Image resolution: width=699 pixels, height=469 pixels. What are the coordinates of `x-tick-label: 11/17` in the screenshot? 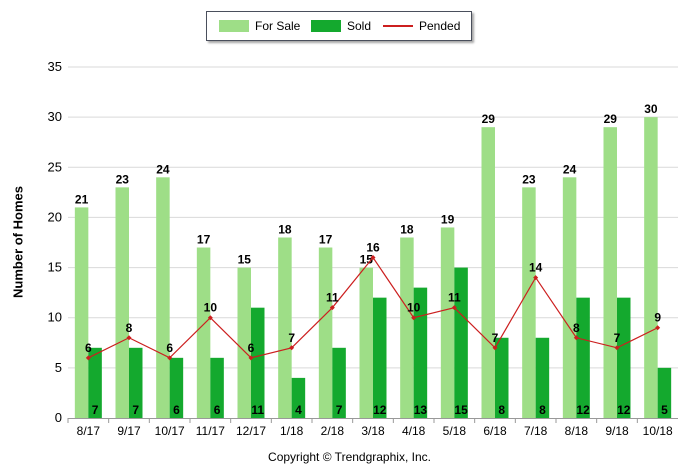 It's located at (210, 431).